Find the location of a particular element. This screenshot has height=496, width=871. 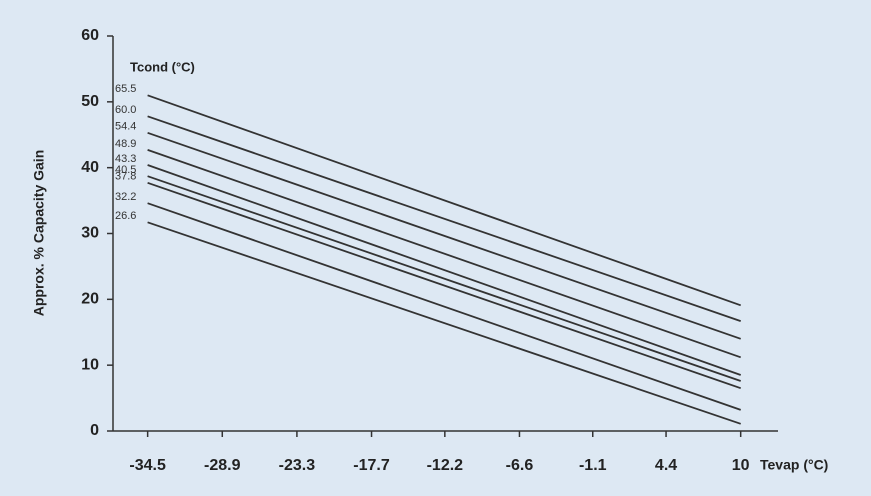

x-tick-label: -28.9 is located at coordinates (222, 465).